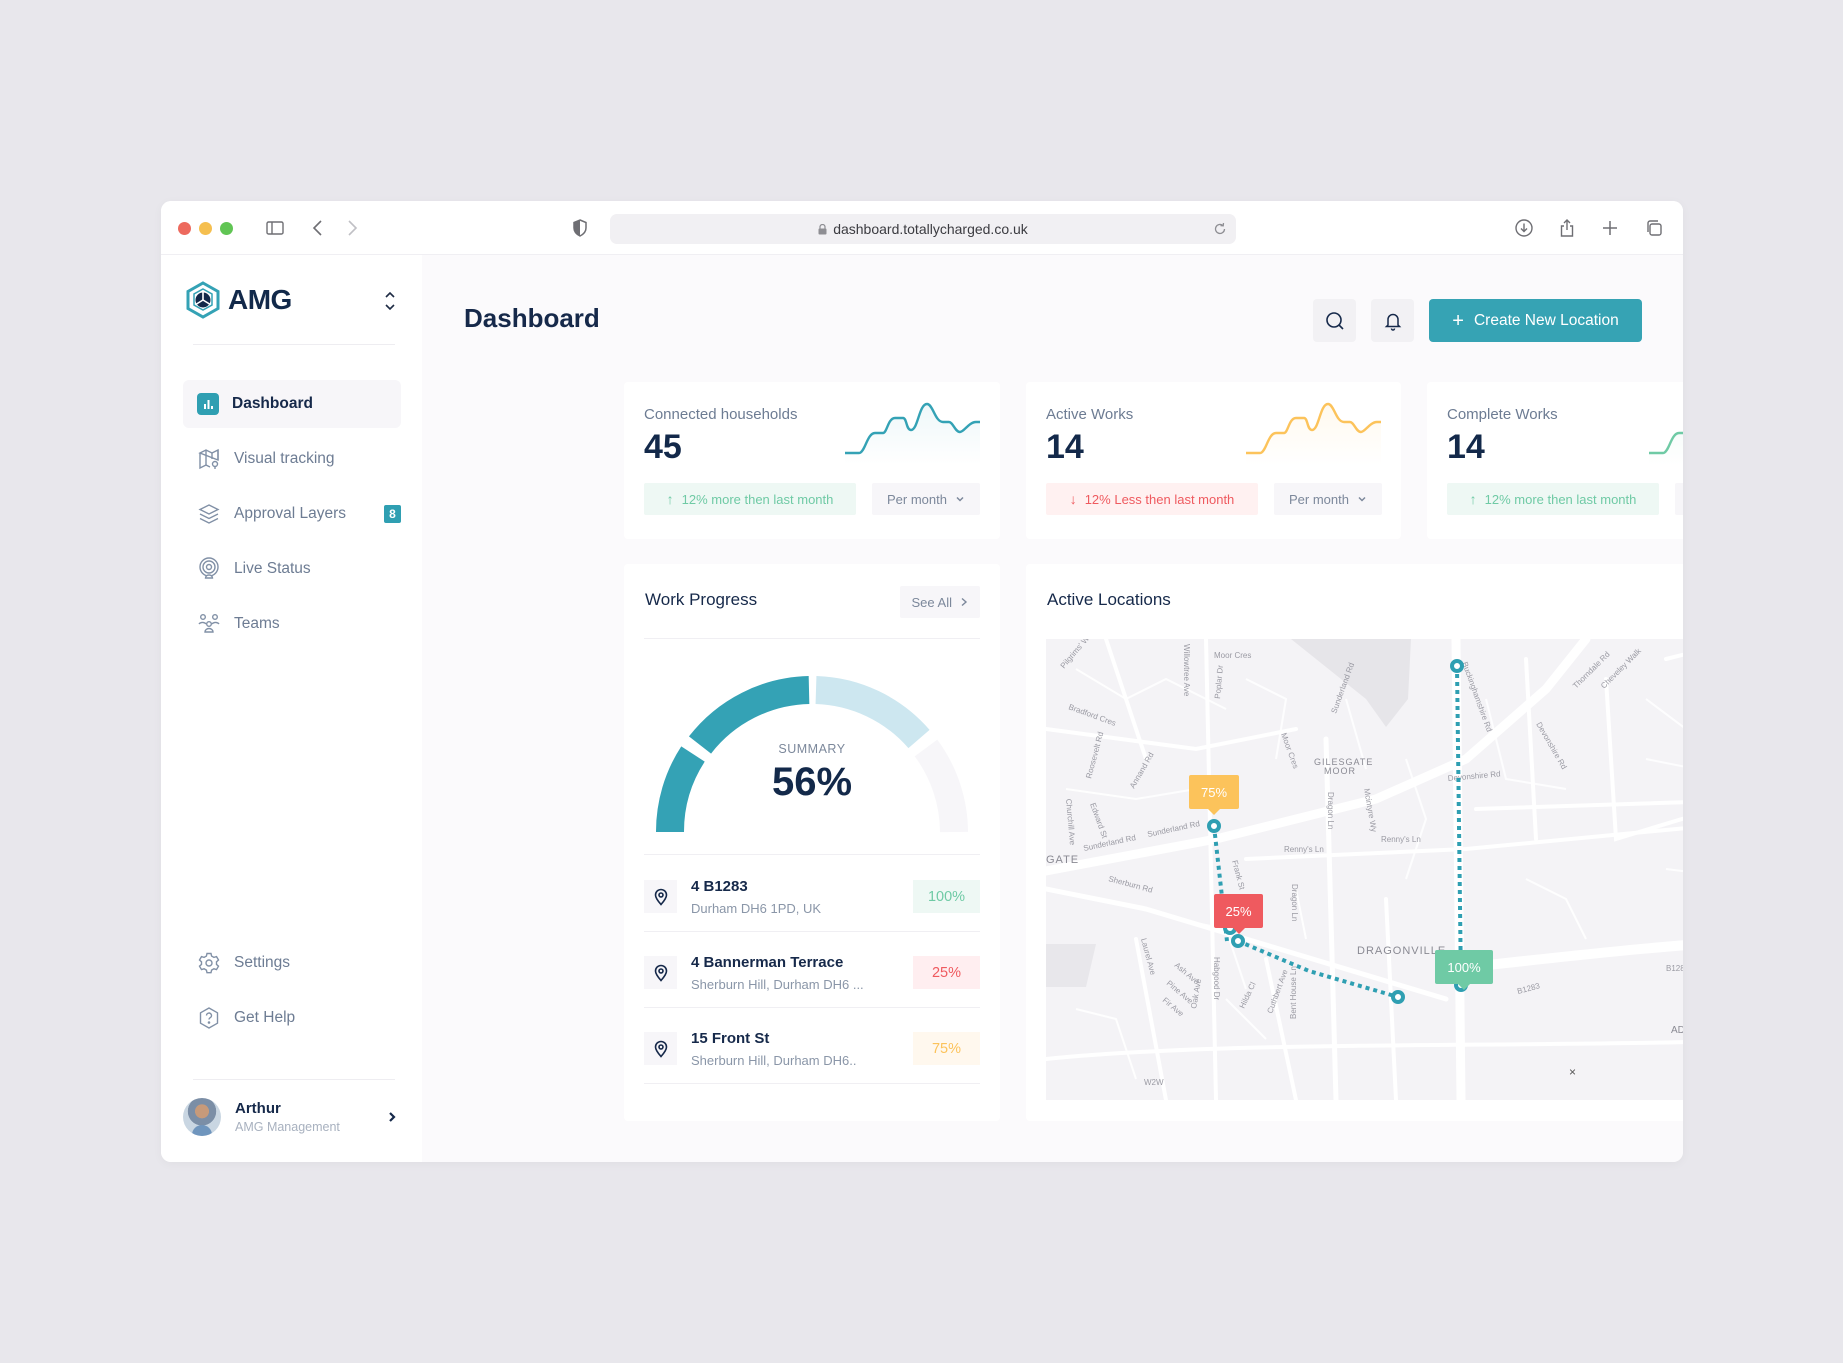 The width and height of the screenshot is (1843, 1363). Describe the element at coordinates (812, 782) in the screenshot. I see `summary-value: 56%` at that location.